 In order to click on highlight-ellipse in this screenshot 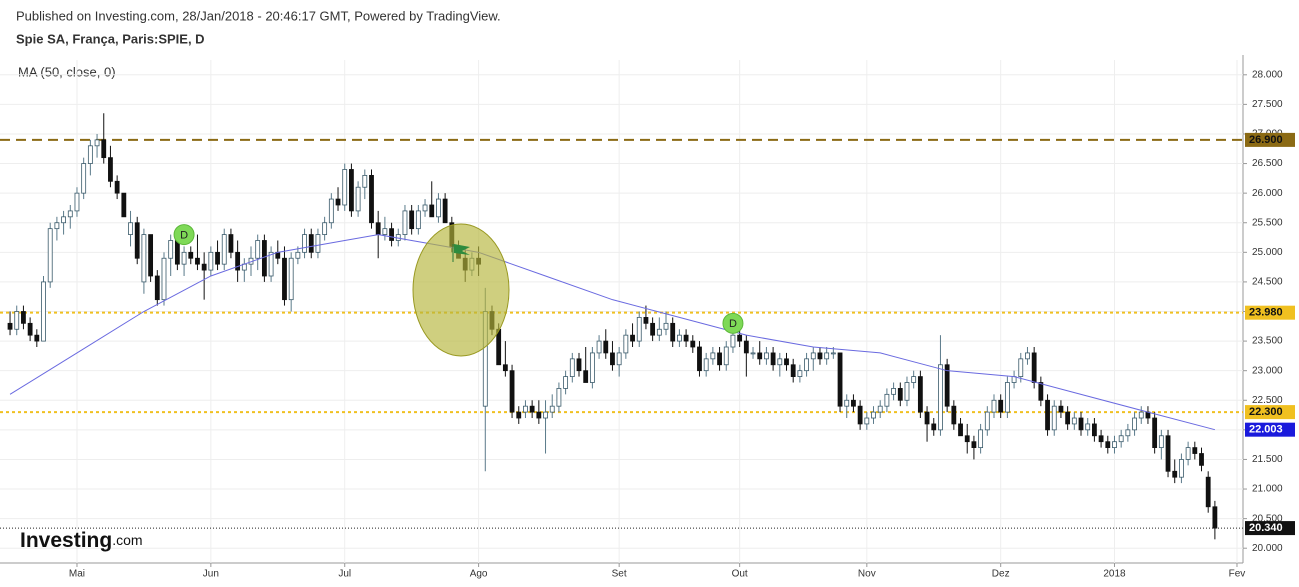, I will do `click(461, 290)`.